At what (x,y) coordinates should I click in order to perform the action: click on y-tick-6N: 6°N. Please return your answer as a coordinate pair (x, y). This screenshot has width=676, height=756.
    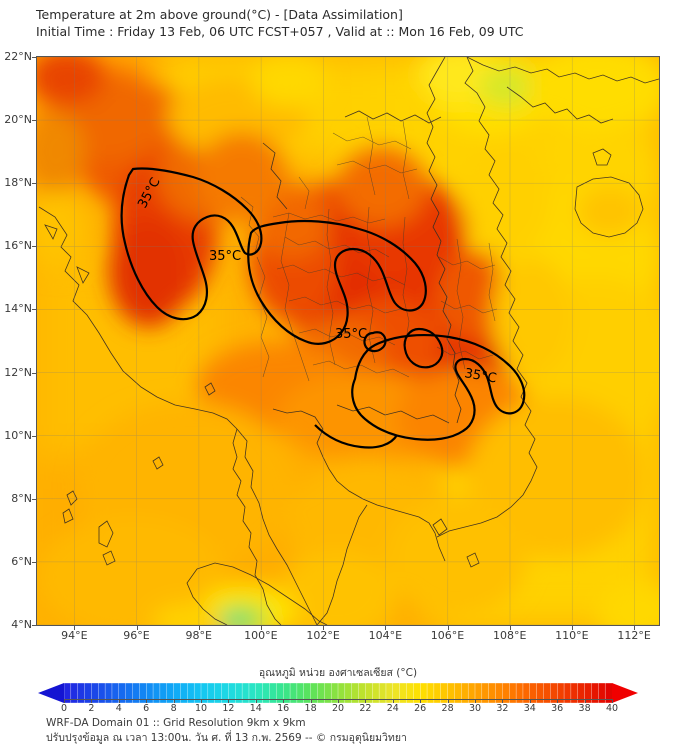
    Looking at the image, I should click on (21, 561).